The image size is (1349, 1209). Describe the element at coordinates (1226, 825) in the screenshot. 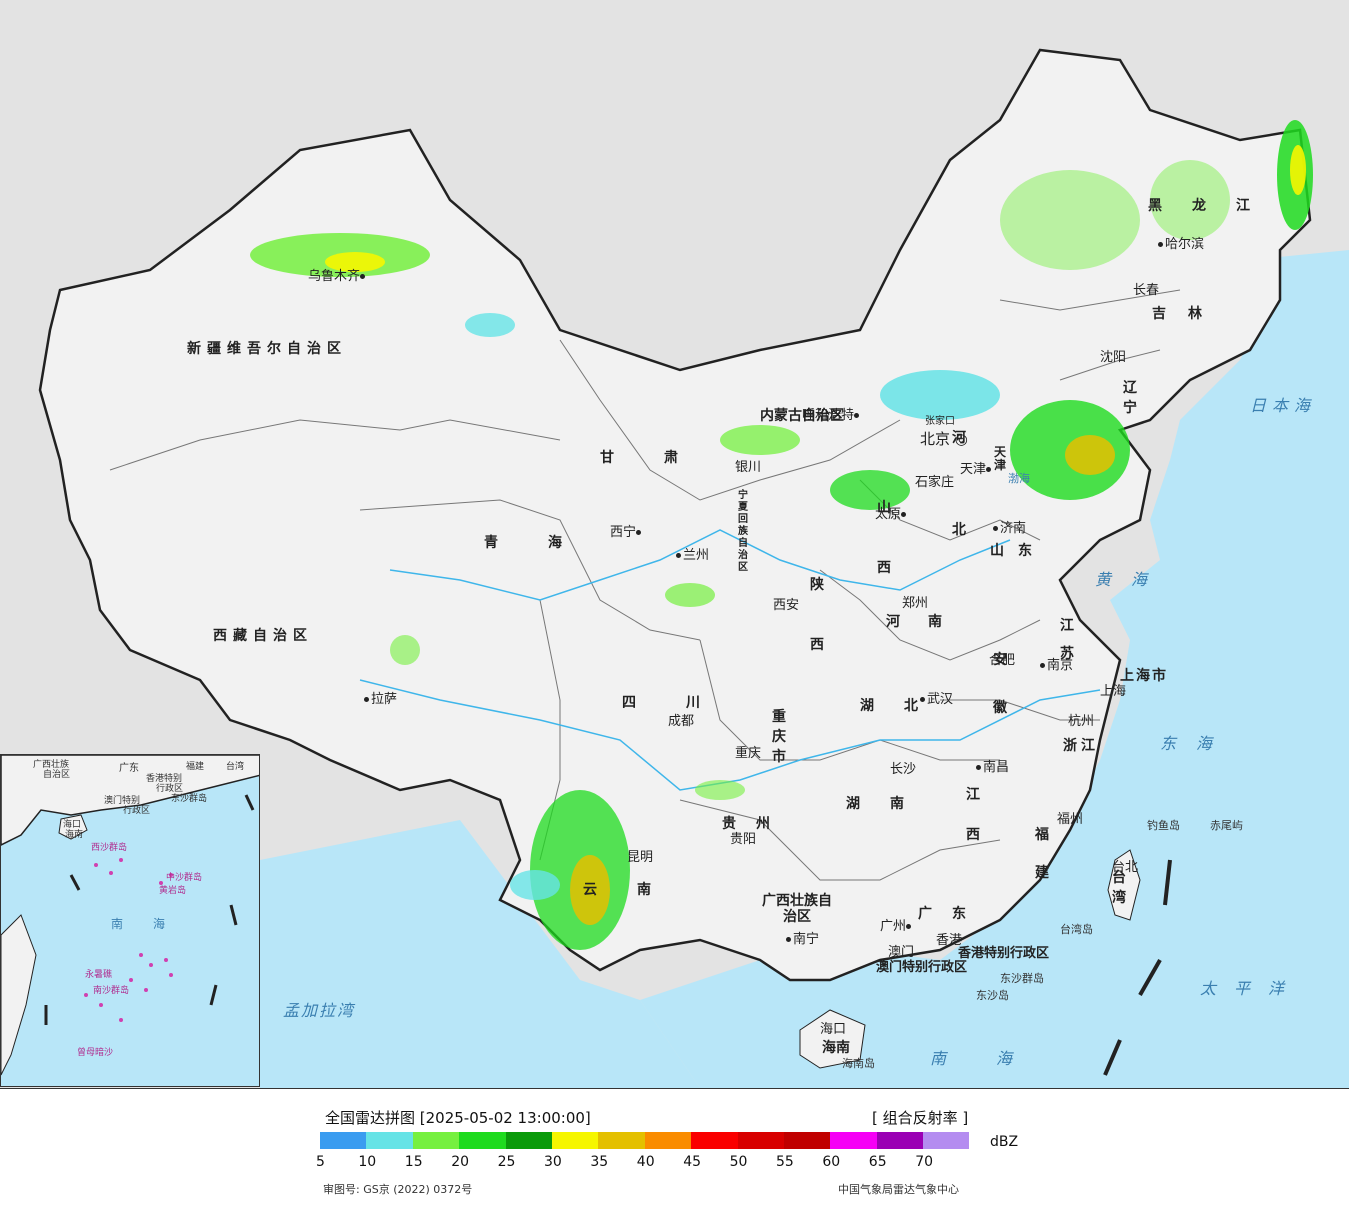

I see `island-label: 赤尾屿` at that location.